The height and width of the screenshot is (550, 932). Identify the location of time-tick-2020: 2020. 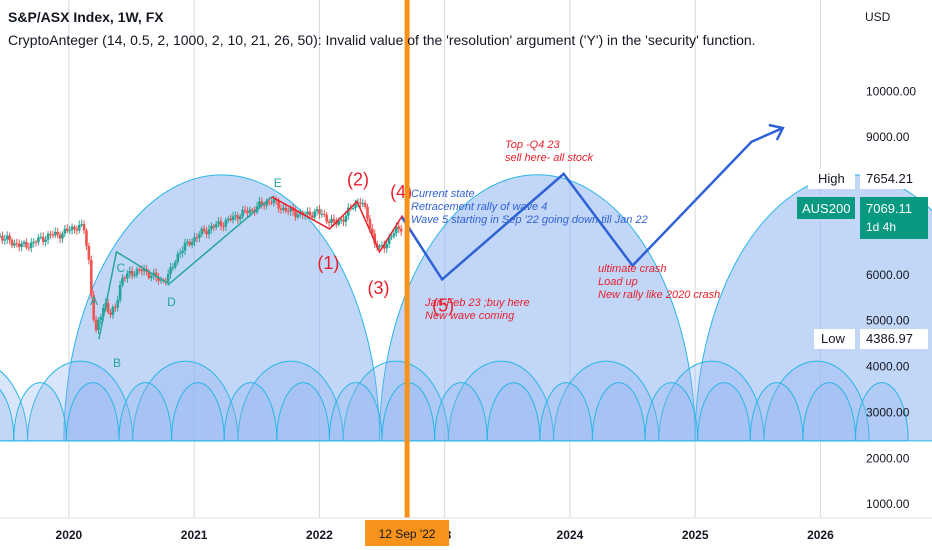
(69, 535).